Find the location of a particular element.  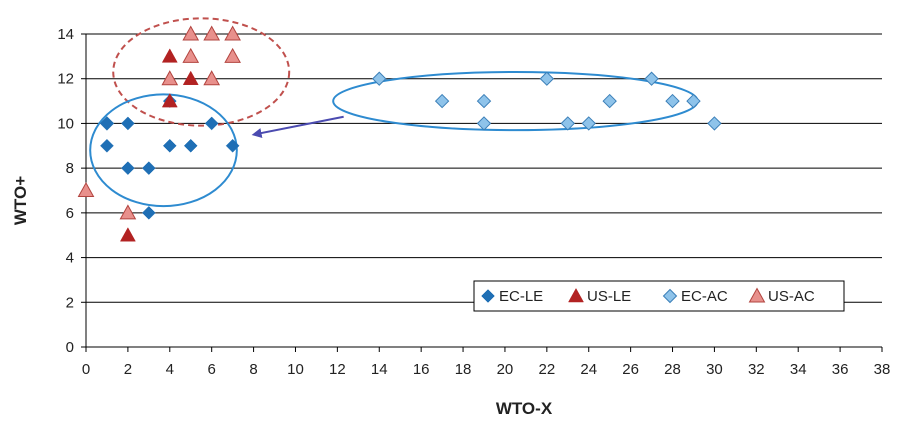

x-tick-label: 24 is located at coordinates (588, 369).